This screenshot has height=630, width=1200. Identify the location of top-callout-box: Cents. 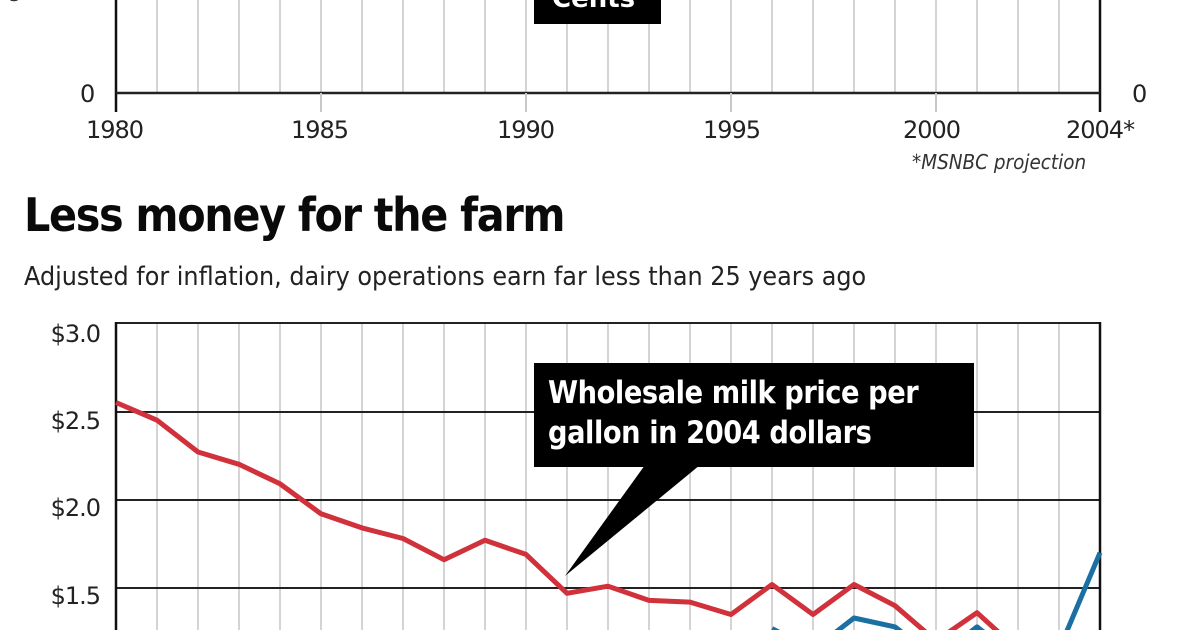
(597, 12).